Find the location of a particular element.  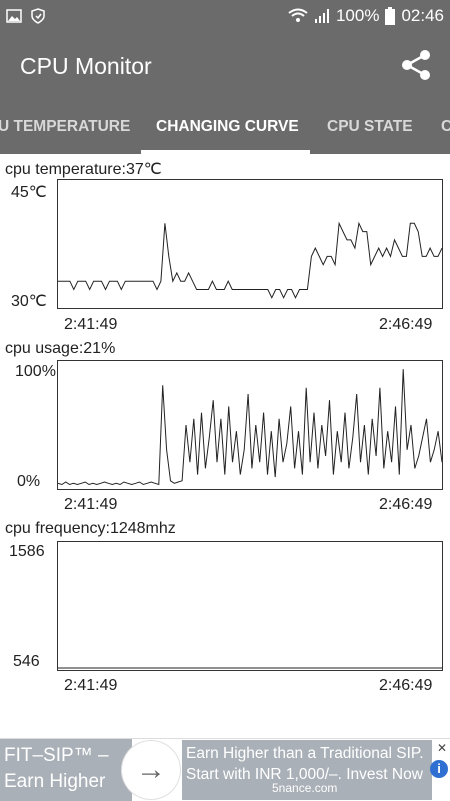

clock: 02:46 is located at coordinates (422, 15).